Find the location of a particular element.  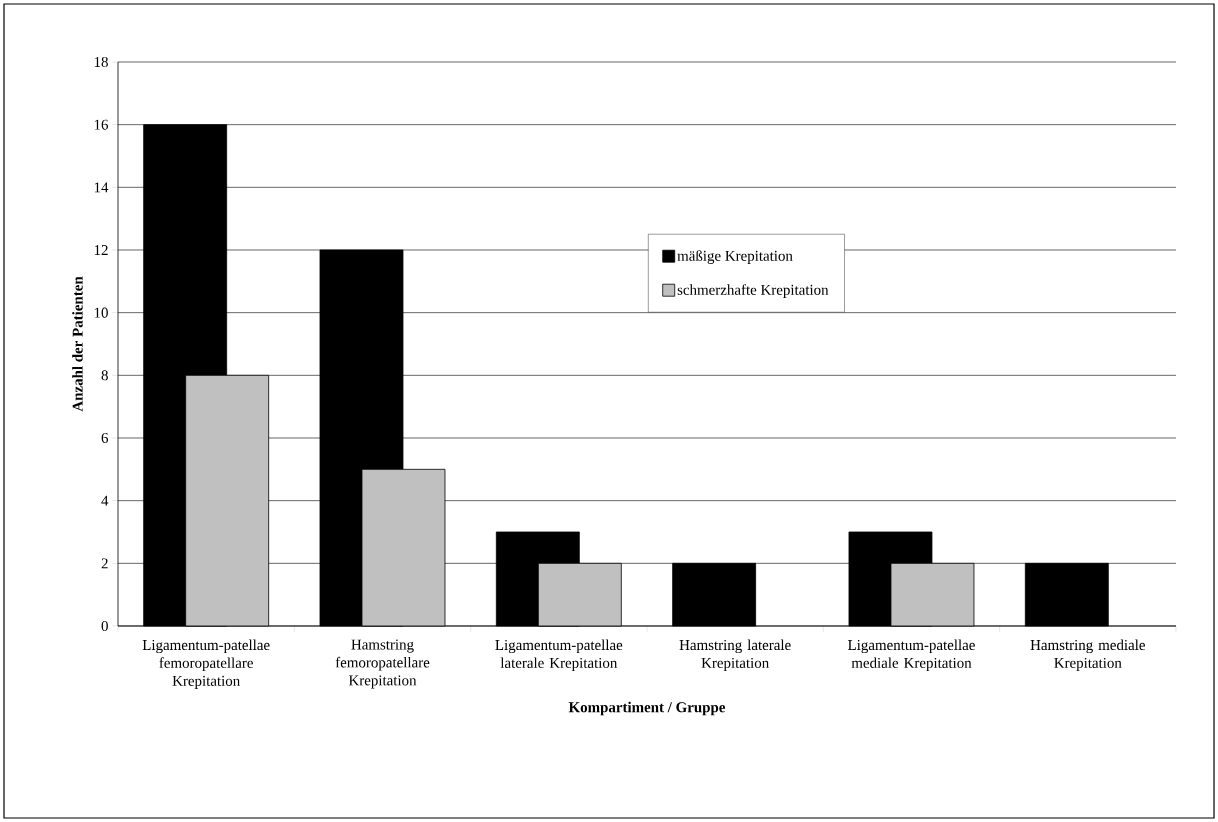

y-tick-label: 16 is located at coordinates (101, 124).